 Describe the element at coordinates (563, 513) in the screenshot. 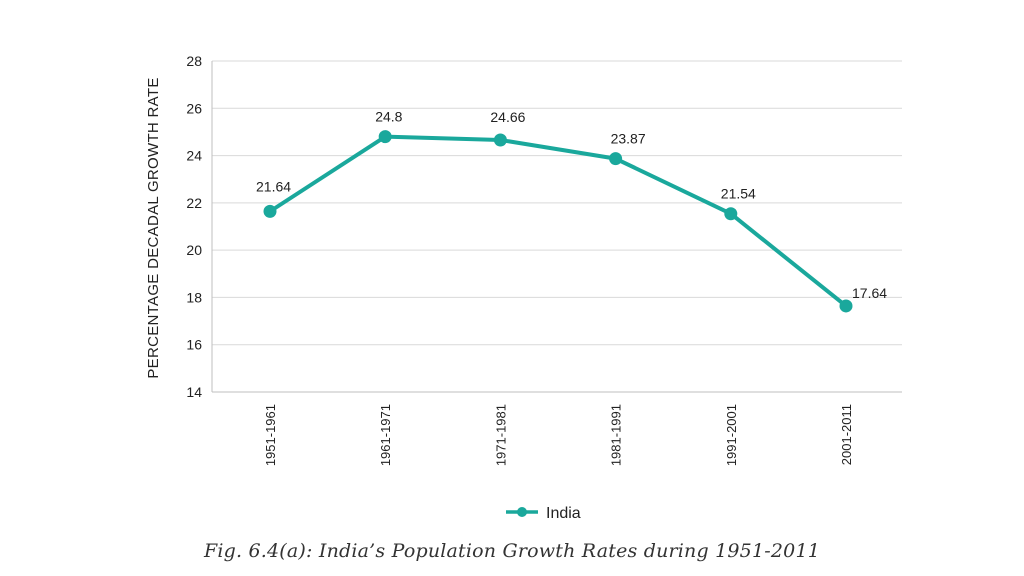

I see `legend-label-india: India` at that location.